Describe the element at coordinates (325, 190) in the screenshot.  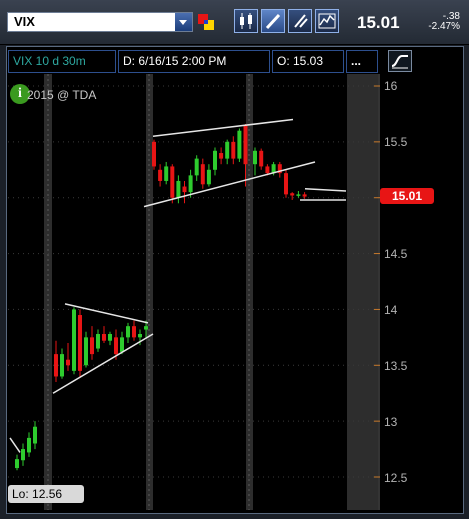
I see `upper-flag-line` at that location.